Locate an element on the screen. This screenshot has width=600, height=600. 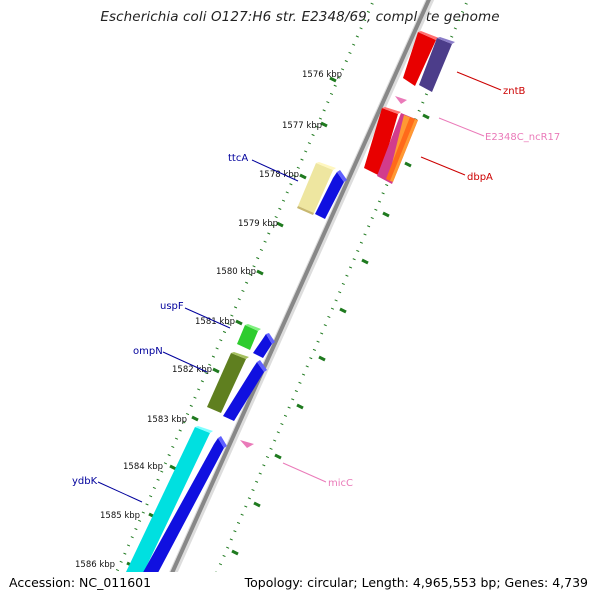
ncR17-leader is located at coordinates (461, 127).